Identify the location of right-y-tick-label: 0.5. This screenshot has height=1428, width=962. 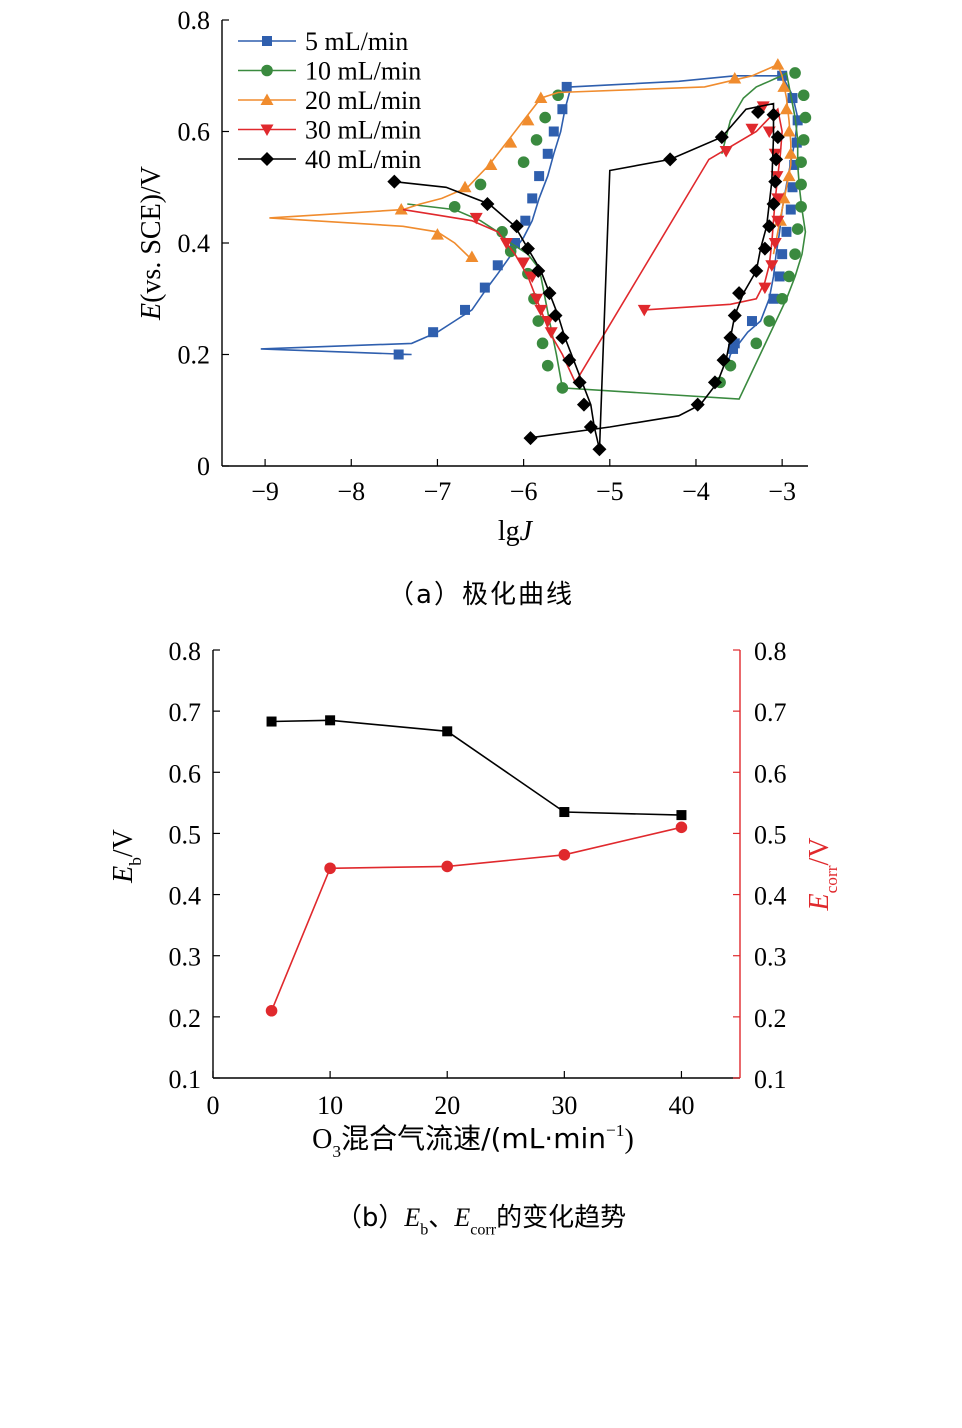
(770, 834).